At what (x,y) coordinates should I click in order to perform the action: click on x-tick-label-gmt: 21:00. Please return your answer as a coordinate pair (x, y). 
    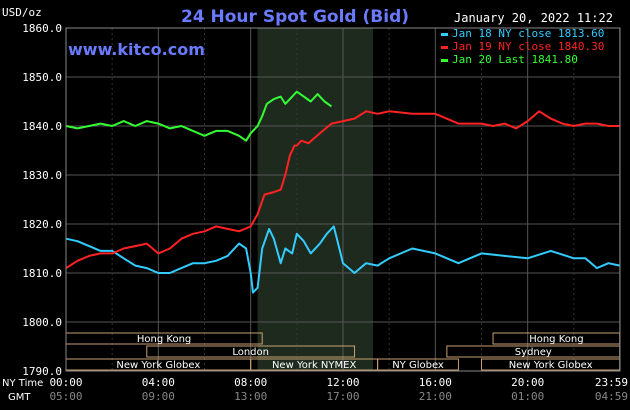
    Looking at the image, I should click on (435, 396).